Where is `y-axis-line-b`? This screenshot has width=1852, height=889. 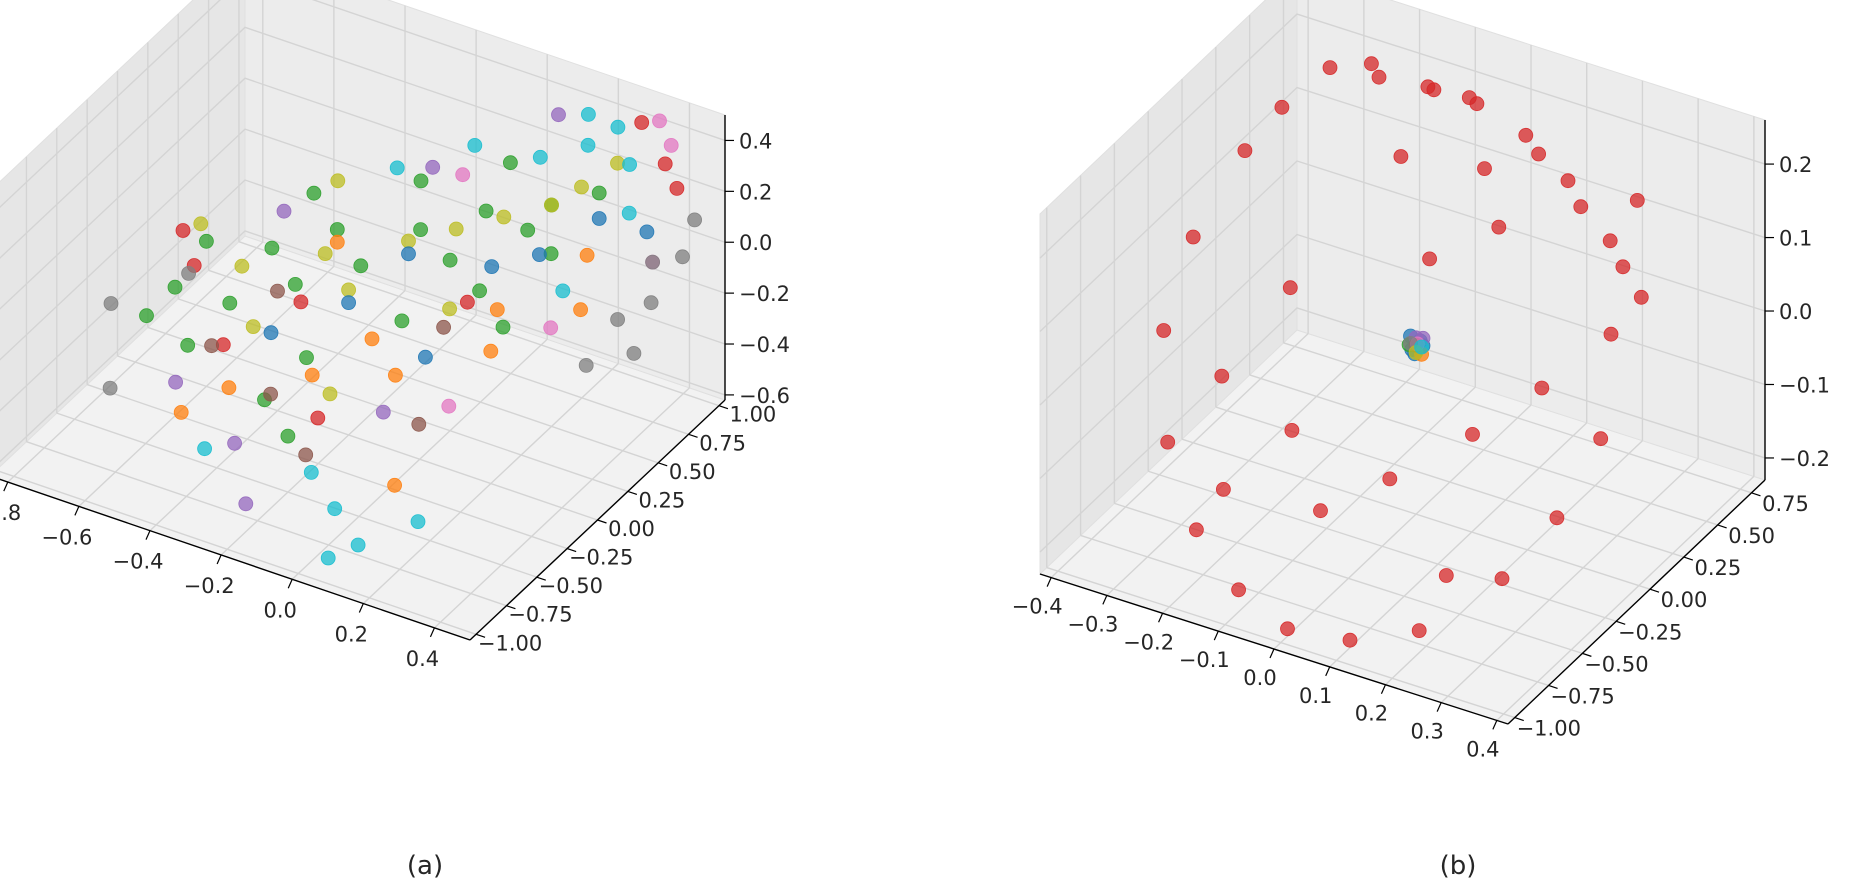 y-axis-line-b is located at coordinates (1636, 602).